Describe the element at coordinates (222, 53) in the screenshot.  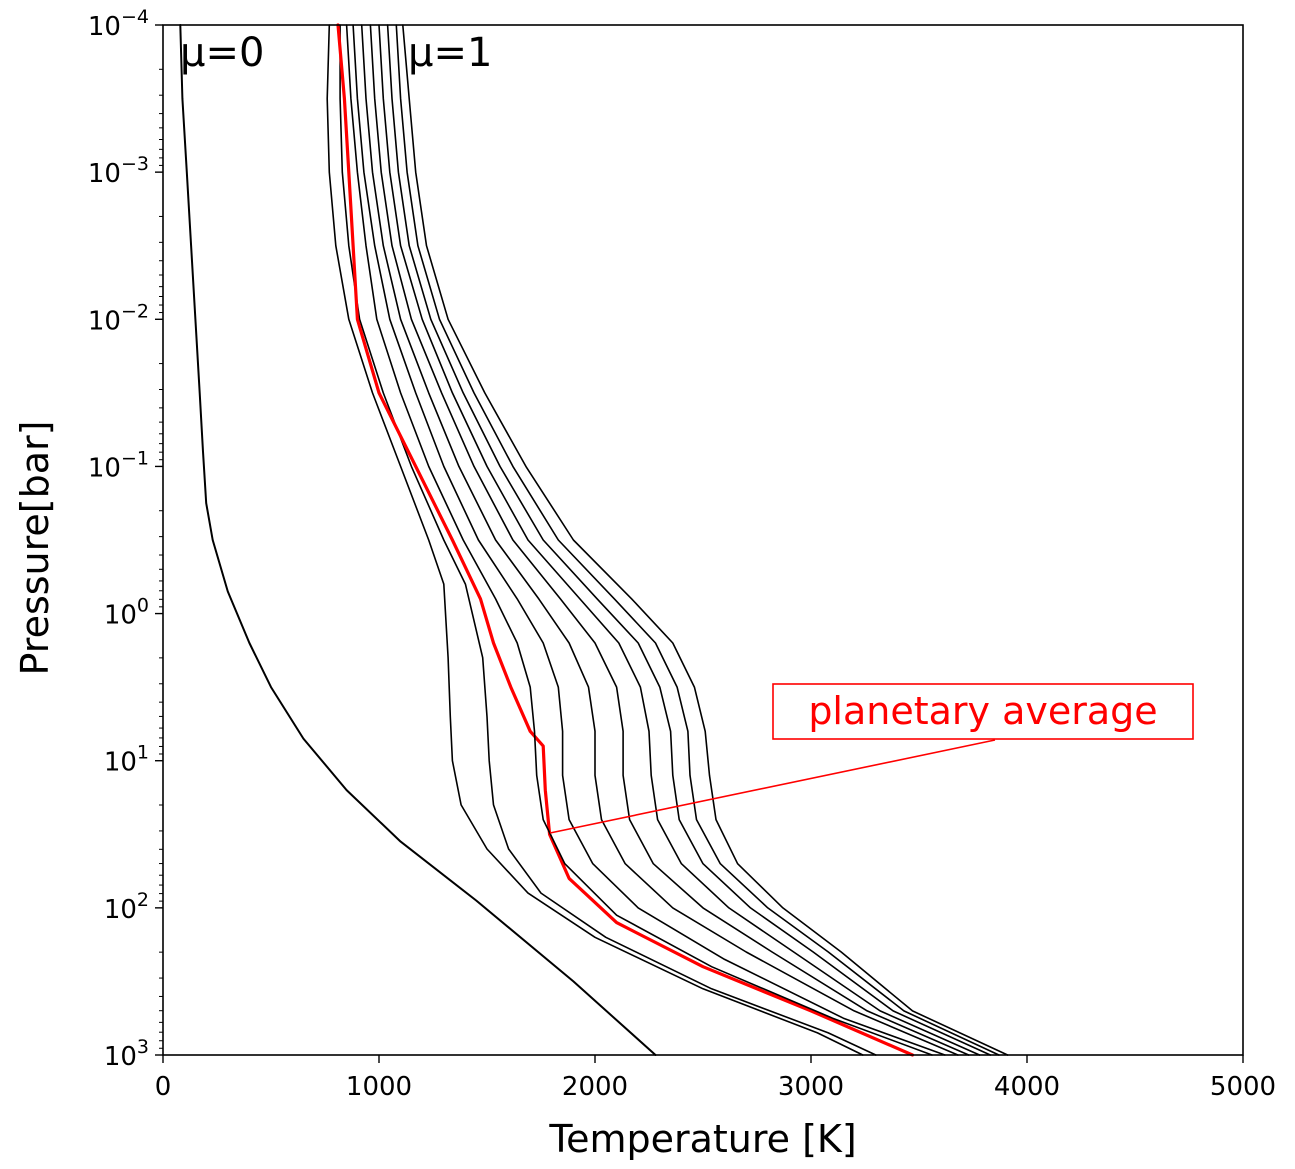
I see `mu-zero-label: μ=0` at that location.